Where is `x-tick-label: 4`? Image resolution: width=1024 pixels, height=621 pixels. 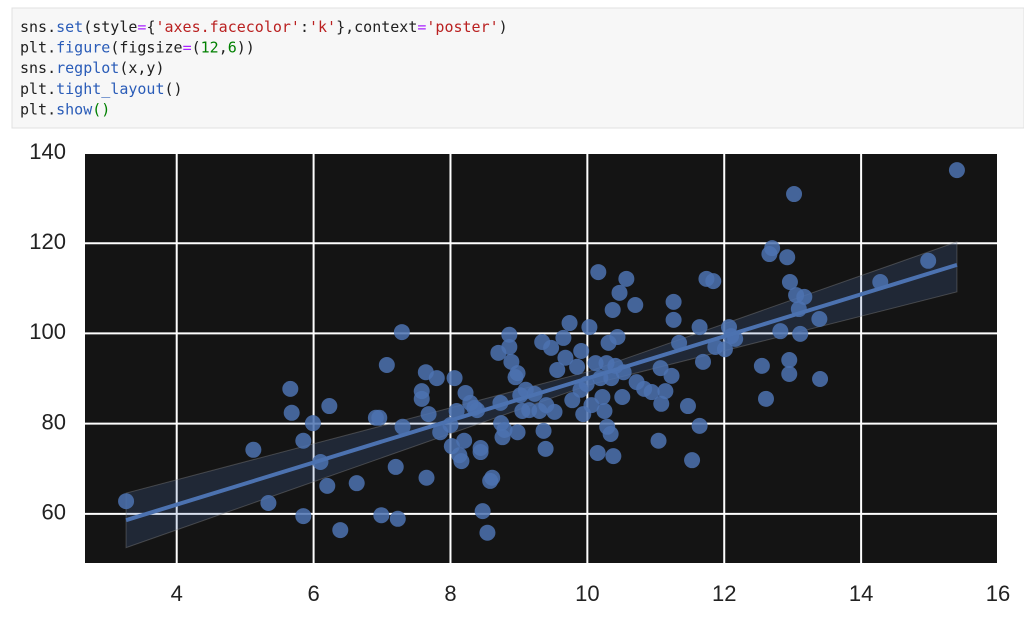
x-tick-label: 4 is located at coordinates (177, 593).